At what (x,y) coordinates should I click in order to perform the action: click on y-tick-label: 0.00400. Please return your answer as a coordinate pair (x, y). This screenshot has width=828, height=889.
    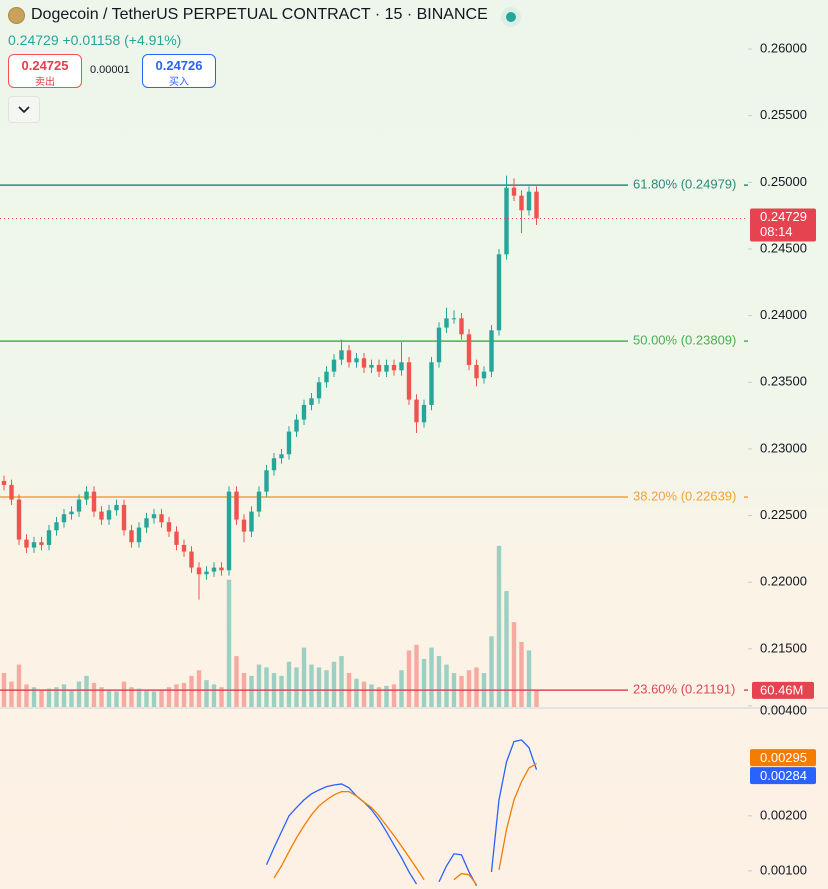
    Looking at the image, I should click on (783, 709).